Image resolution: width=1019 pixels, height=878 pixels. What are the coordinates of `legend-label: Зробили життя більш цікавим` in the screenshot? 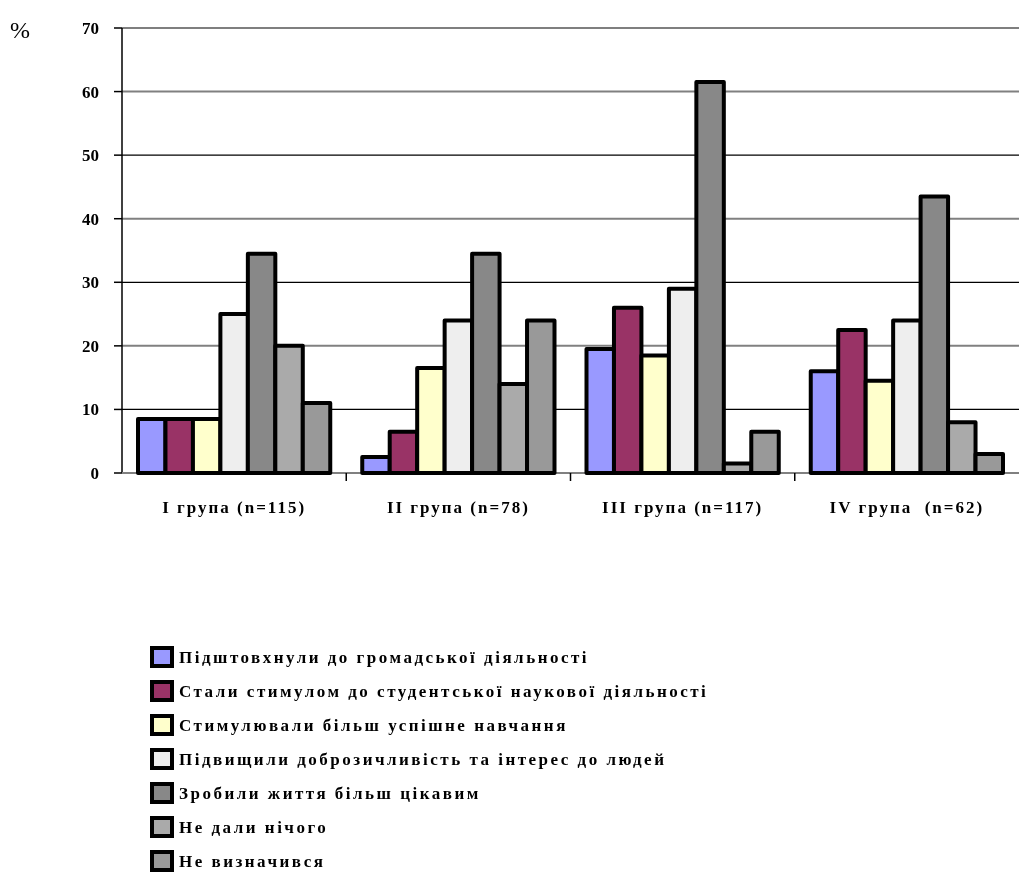 It's located at (330, 793).